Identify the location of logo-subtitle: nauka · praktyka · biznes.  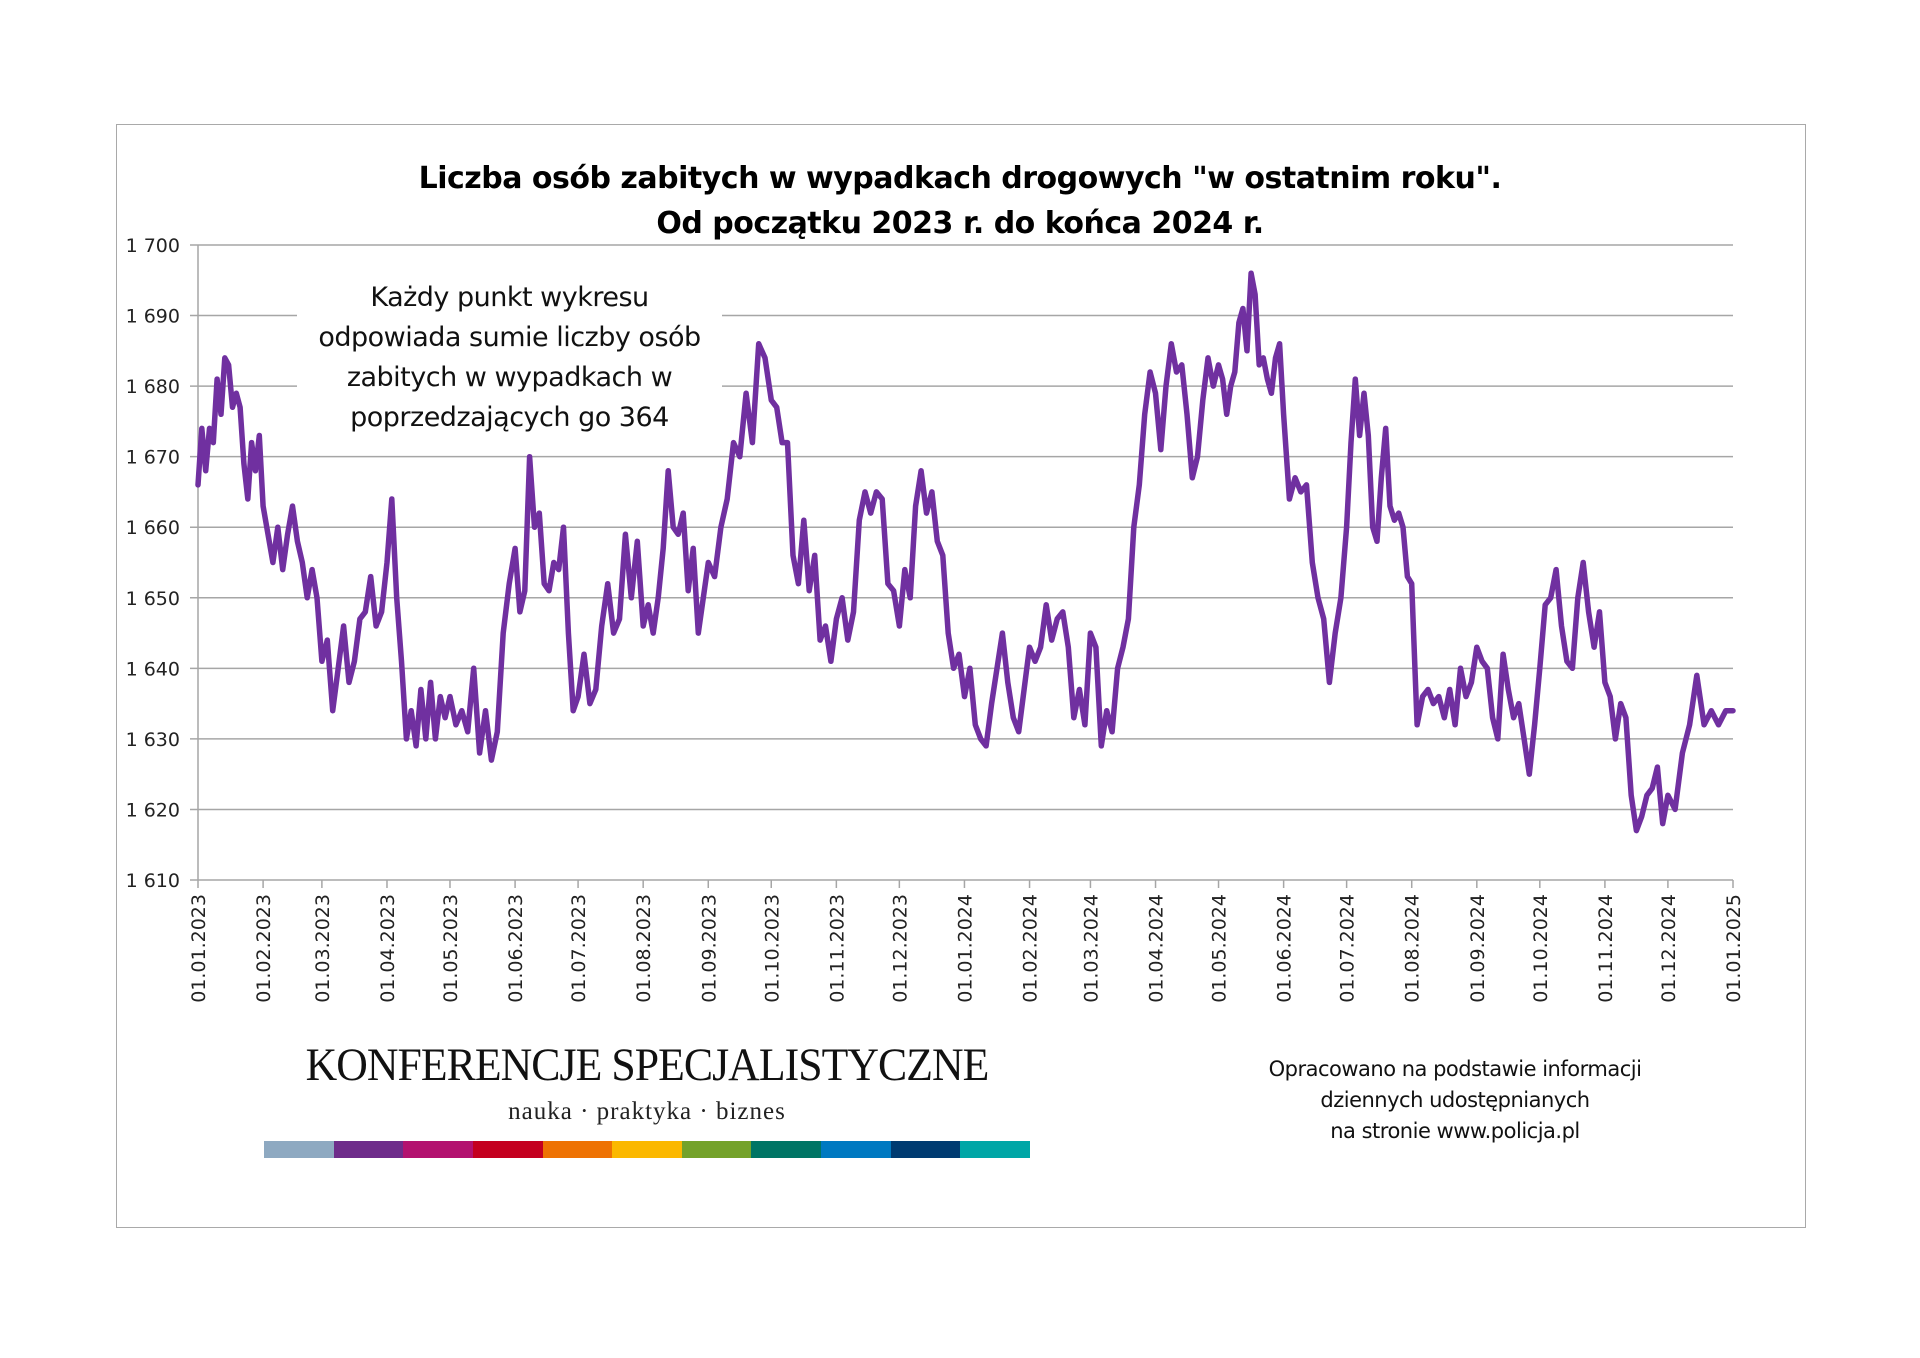
(647, 1111).